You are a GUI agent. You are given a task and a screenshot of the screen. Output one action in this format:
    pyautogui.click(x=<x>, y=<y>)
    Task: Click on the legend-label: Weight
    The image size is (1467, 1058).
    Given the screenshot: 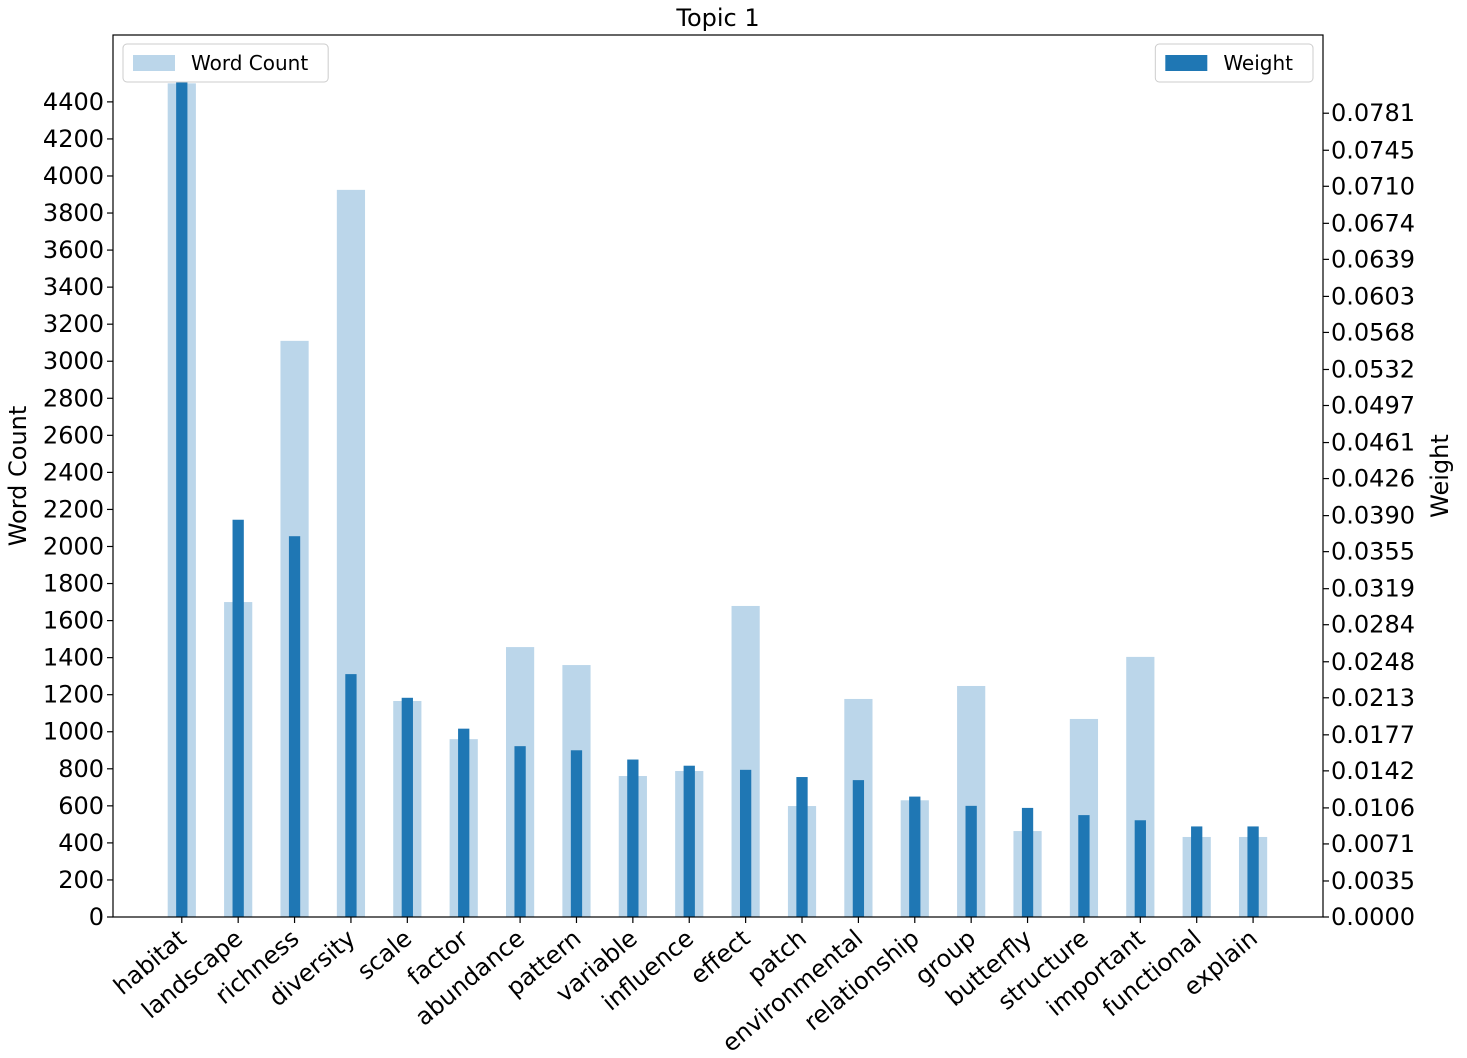 What is the action you would take?
    pyautogui.click(x=1258, y=63)
    